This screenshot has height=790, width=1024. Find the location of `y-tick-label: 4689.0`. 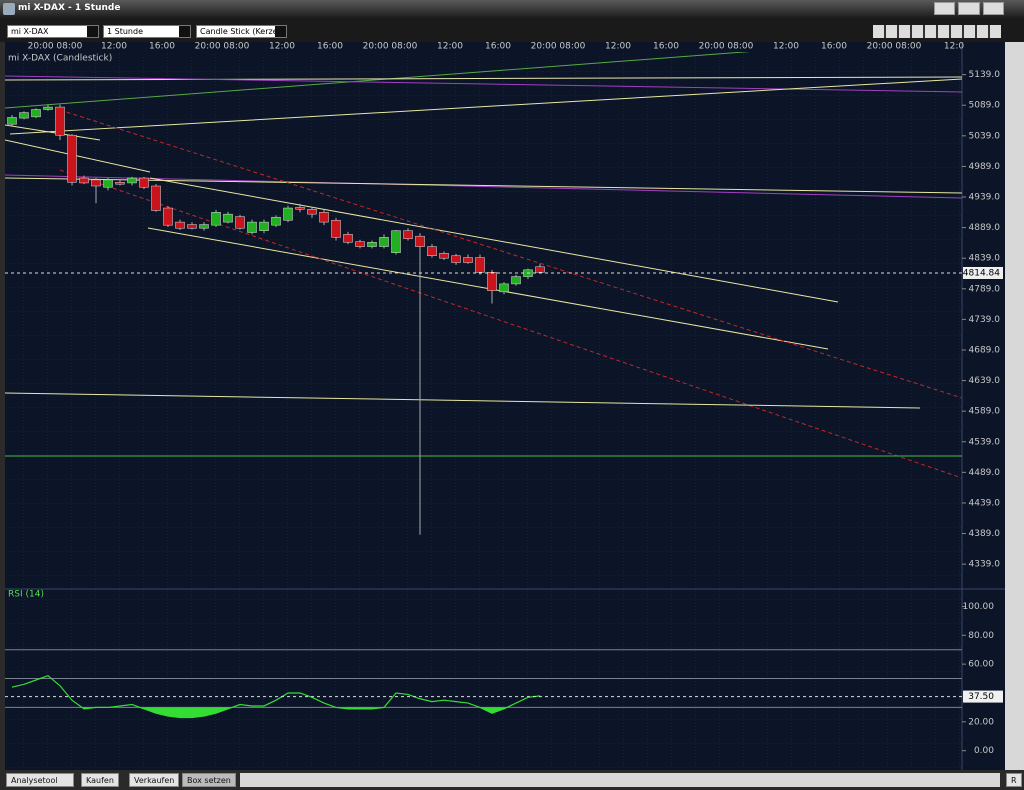

y-tick-label: 4689.0 is located at coordinates (985, 350).